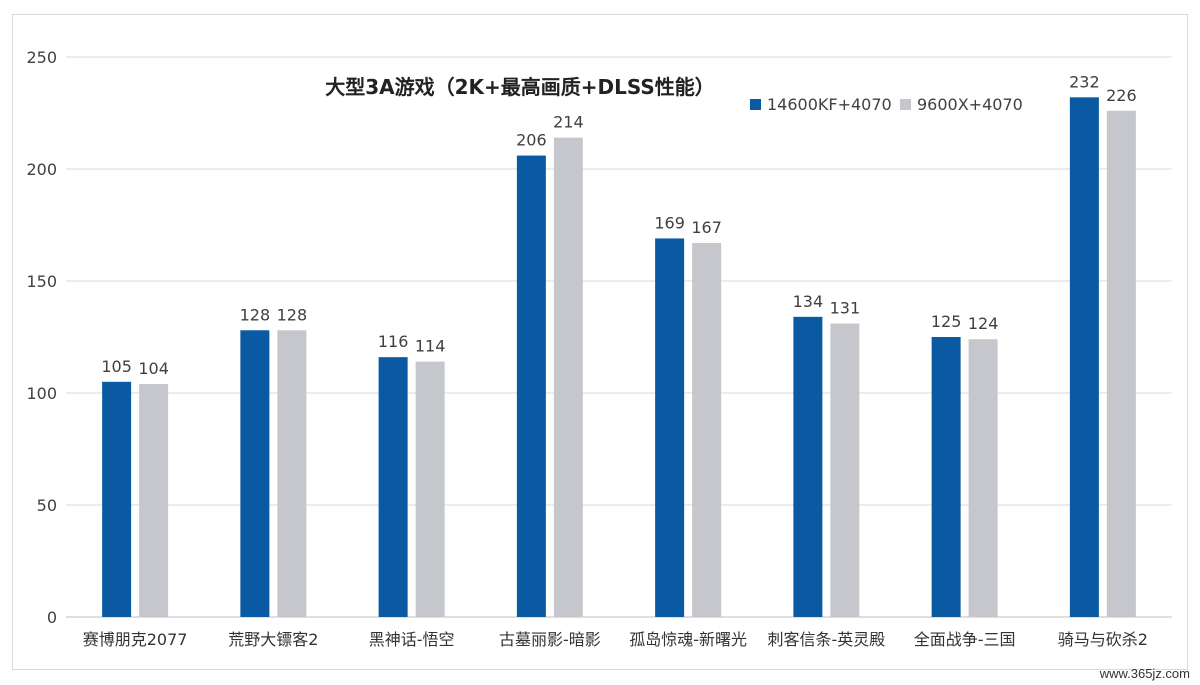  I want to click on data-label: 214, so click(568, 122).